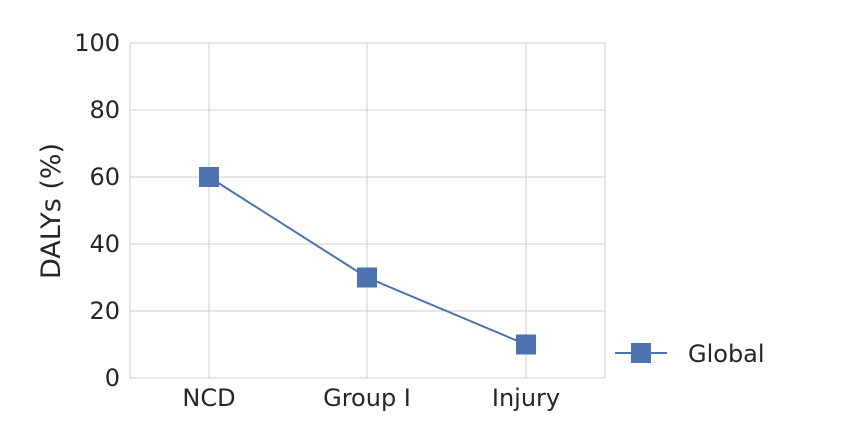 Image resolution: width=864 pixels, height=432 pixels. I want to click on legend: Global, so click(690, 354).